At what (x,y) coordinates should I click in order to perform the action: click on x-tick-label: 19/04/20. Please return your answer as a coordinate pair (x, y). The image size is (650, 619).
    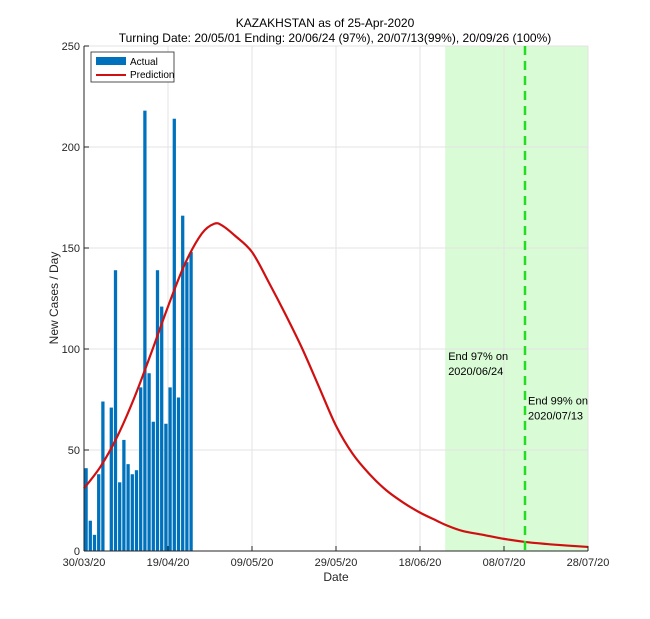
    Looking at the image, I should click on (168, 563).